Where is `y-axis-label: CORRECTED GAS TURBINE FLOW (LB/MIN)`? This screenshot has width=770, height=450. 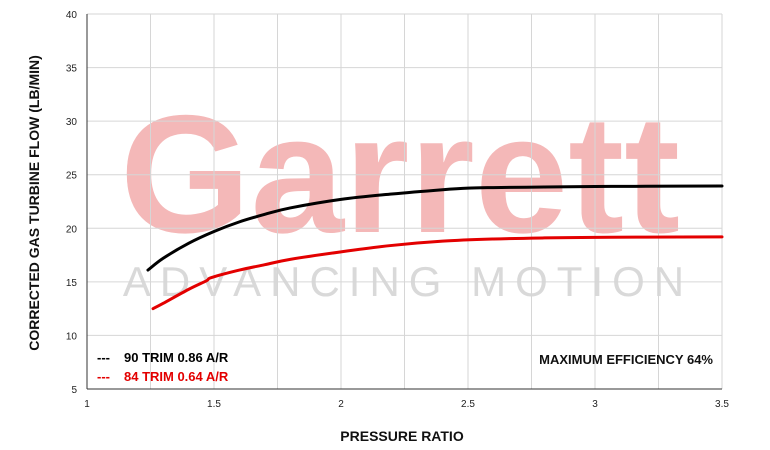 y-axis-label: CORRECTED GAS TURBINE FLOW (LB/MIN) is located at coordinates (34, 203).